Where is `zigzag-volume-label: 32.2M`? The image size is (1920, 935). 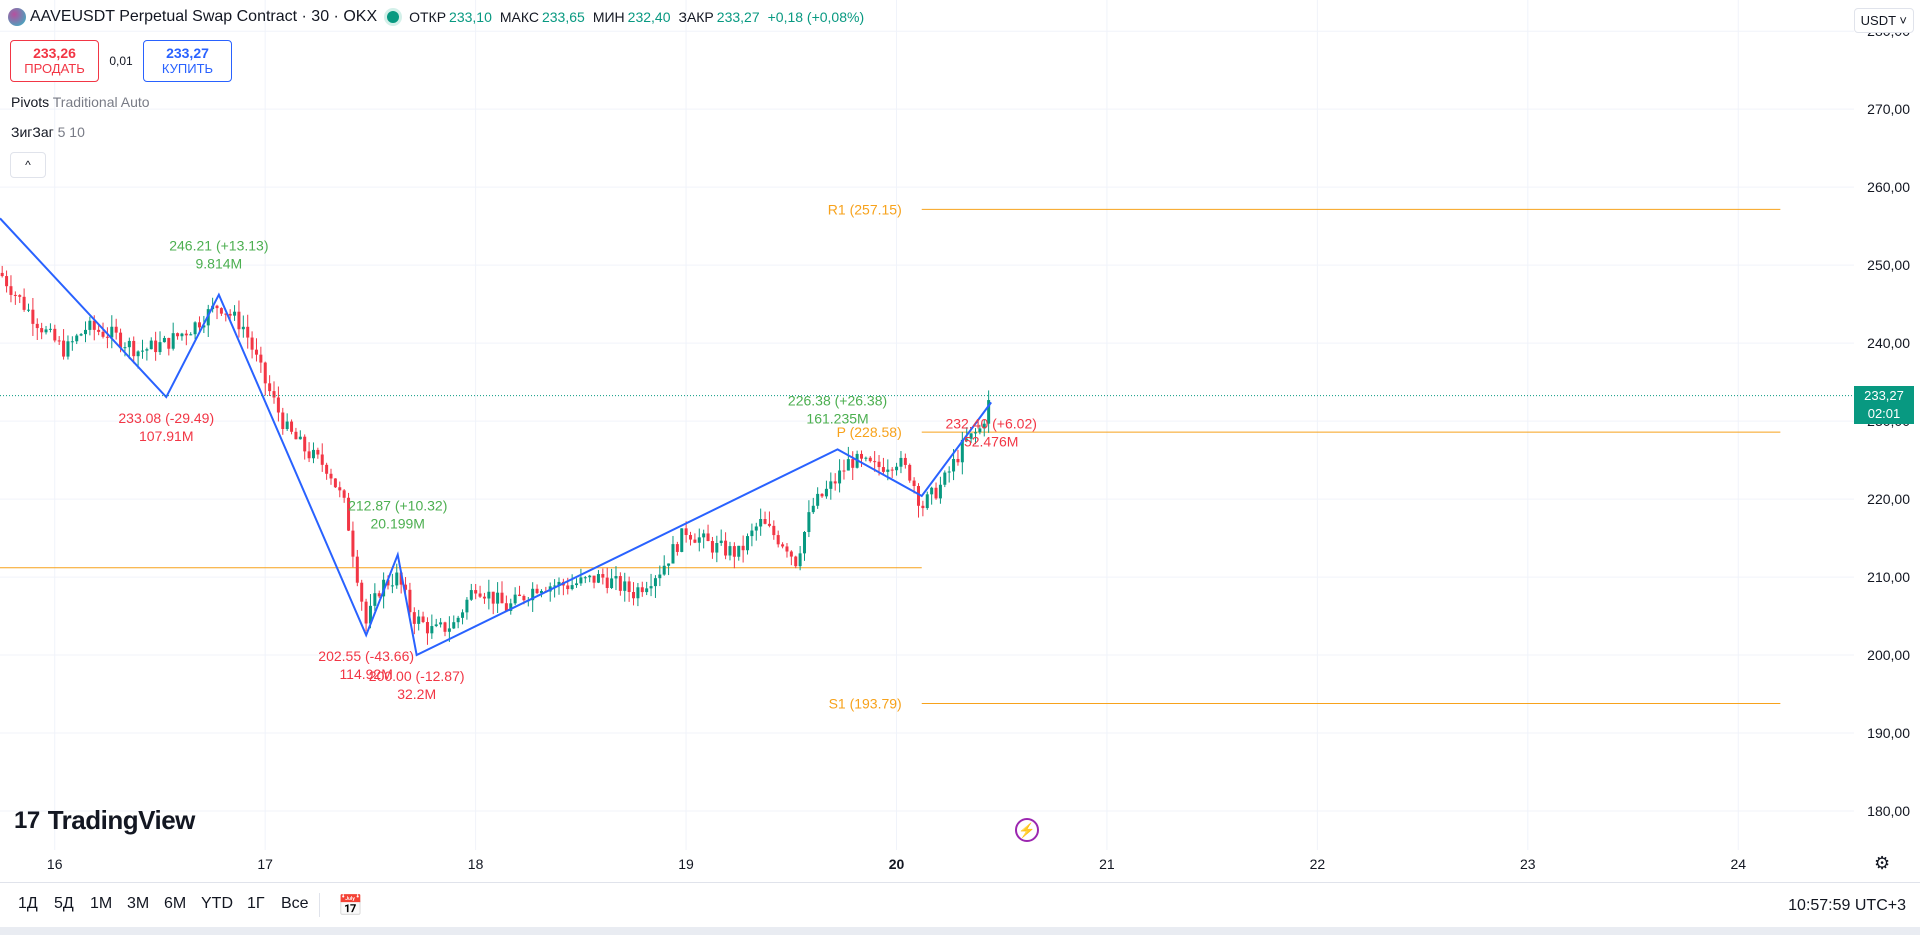 zigzag-volume-label: 32.2M is located at coordinates (416, 694).